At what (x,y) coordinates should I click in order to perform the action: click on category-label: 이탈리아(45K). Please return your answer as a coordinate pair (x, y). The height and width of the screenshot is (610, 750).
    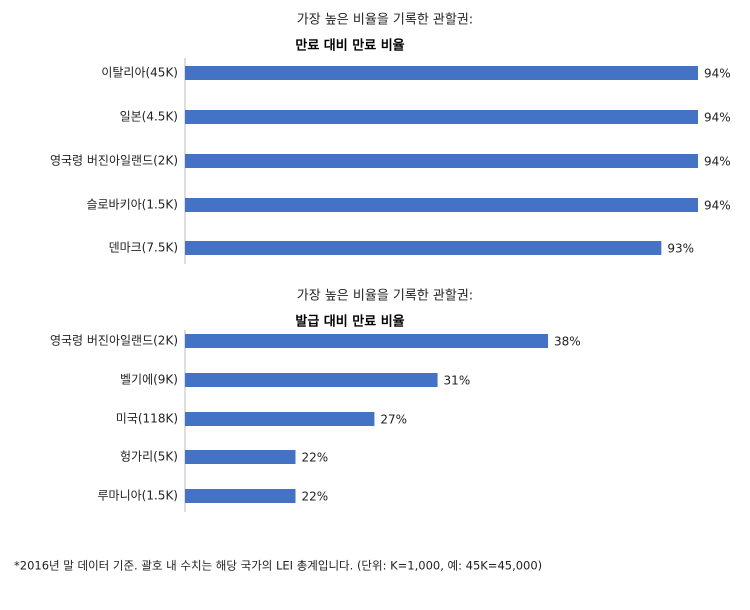
    Looking at the image, I should click on (139, 73).